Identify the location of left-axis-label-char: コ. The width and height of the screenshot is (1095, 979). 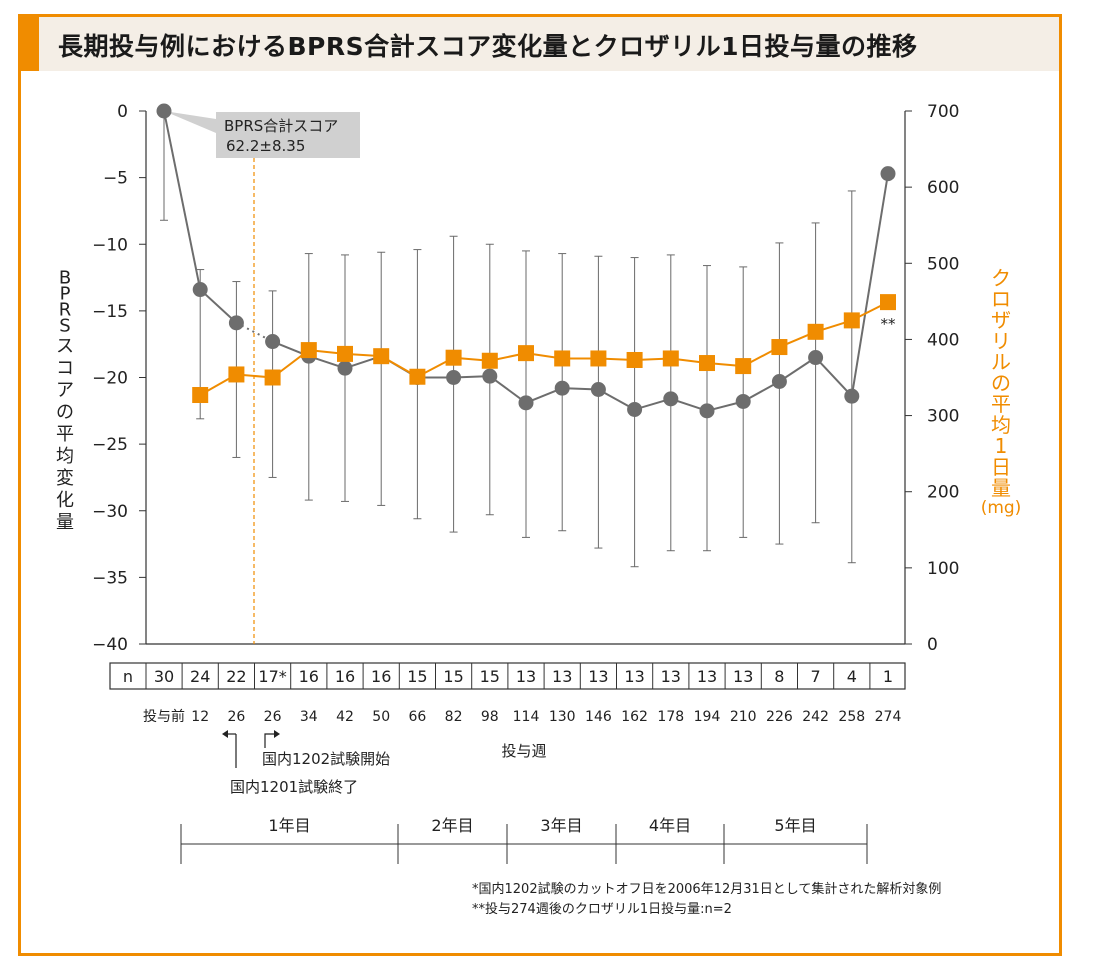
(65, 368).